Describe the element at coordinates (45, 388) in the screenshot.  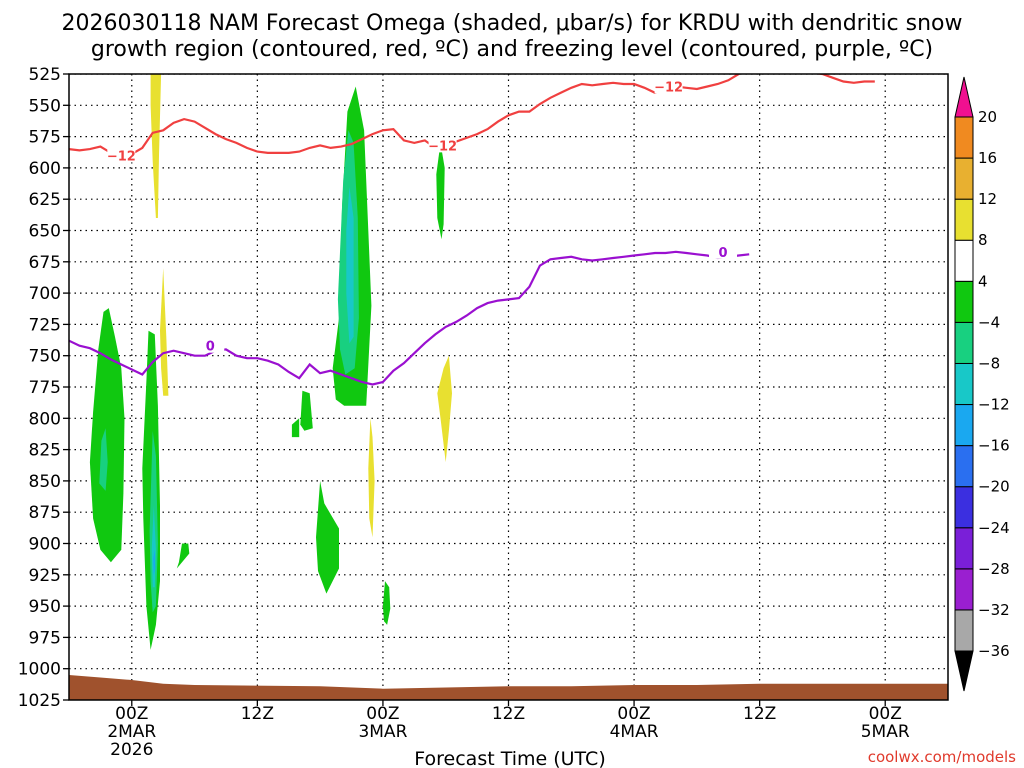
I see `y-tick-label: 775` at that location.